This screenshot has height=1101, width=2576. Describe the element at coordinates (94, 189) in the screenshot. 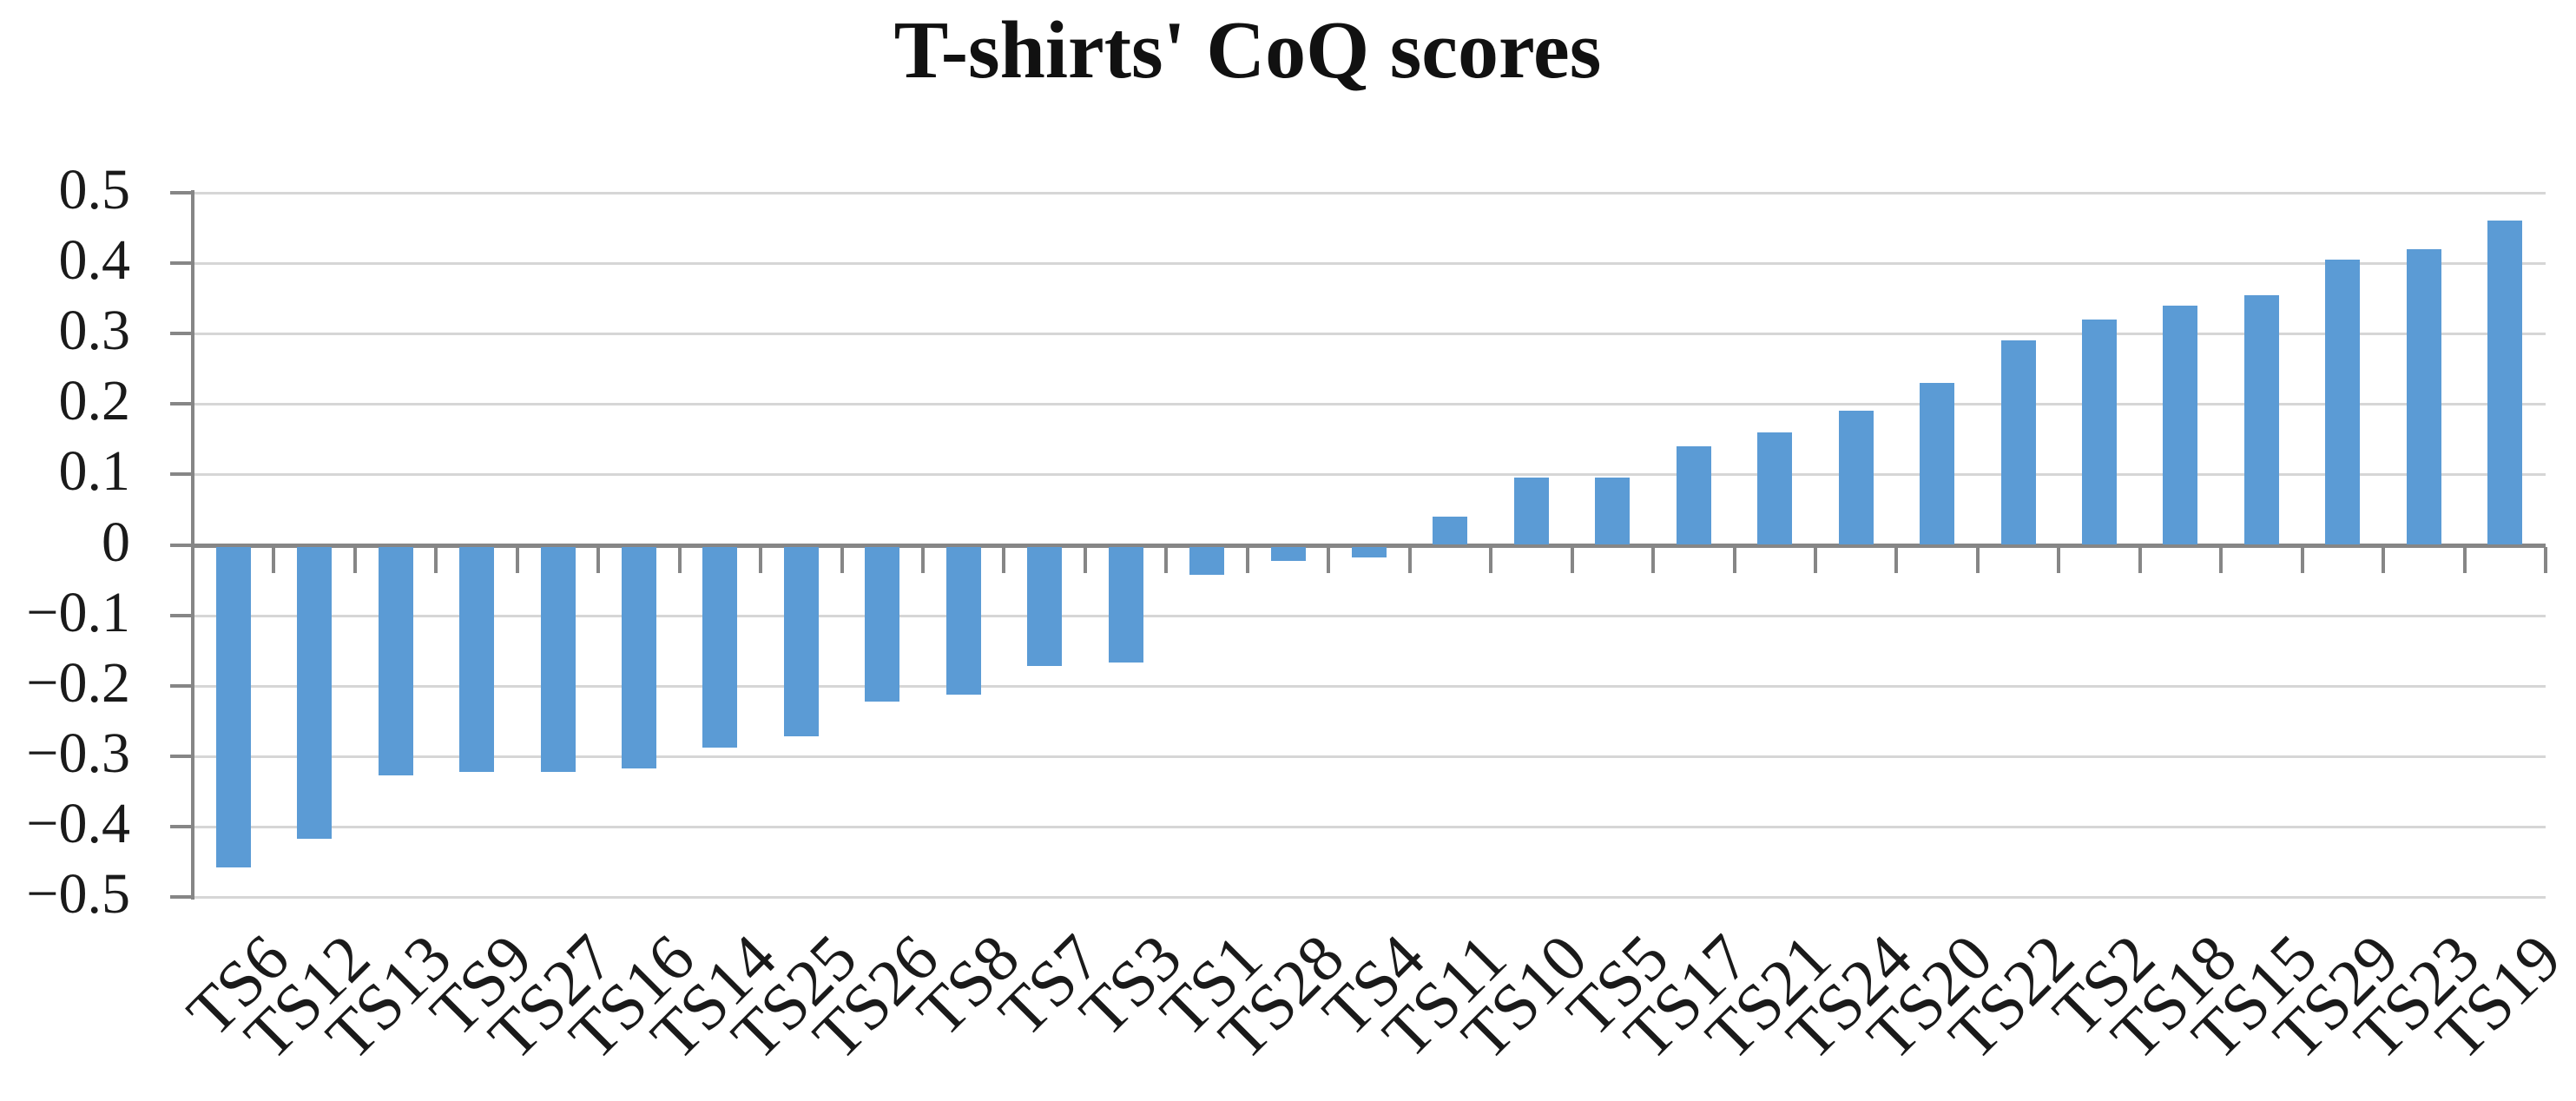

I see `y-tick-label: 0.5` at that location.